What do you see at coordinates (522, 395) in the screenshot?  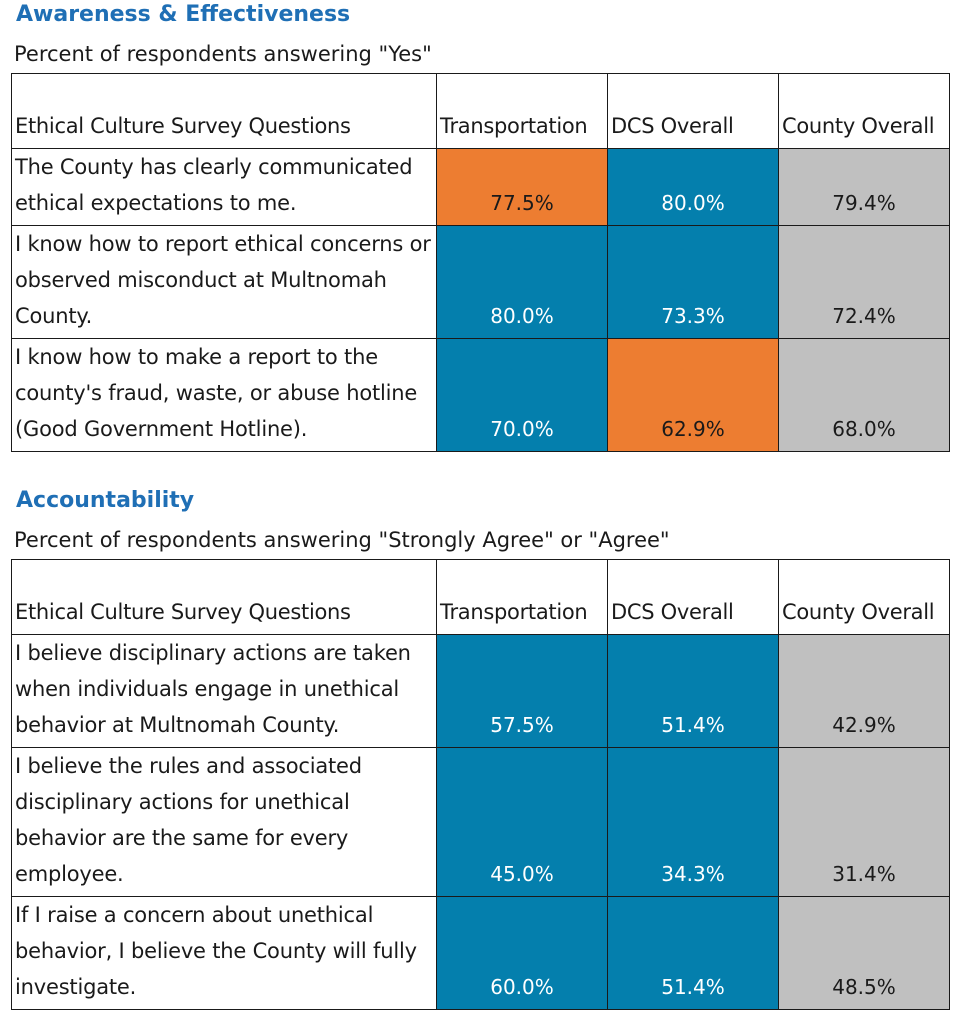 I see `transportation-value: 70.0%` at bounding box center [522, 395].